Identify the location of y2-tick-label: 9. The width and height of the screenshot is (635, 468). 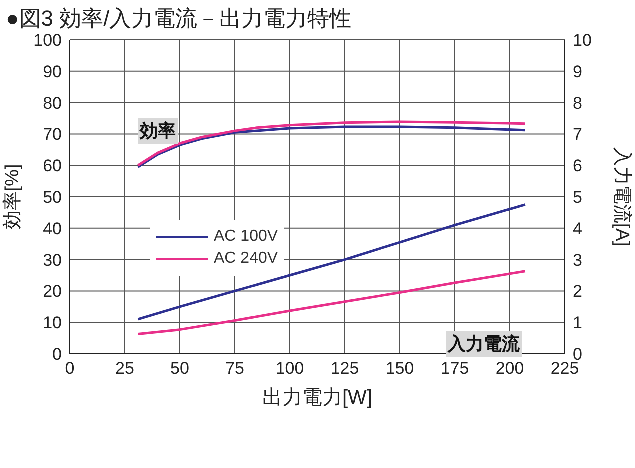
(577, 72).